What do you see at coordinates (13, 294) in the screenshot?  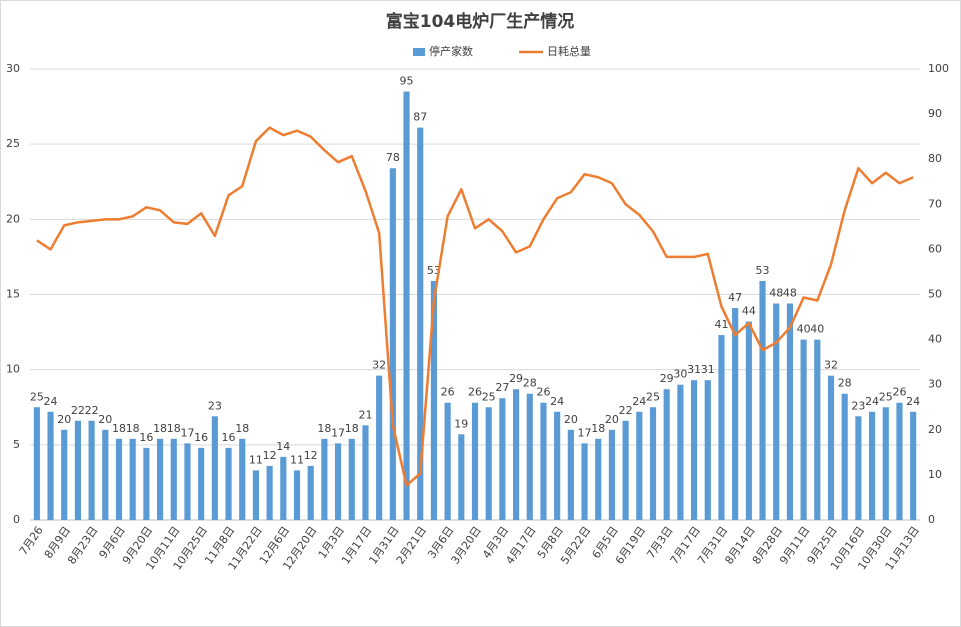 I see `y-tick-label: 15` at bounding box center [13, 294].